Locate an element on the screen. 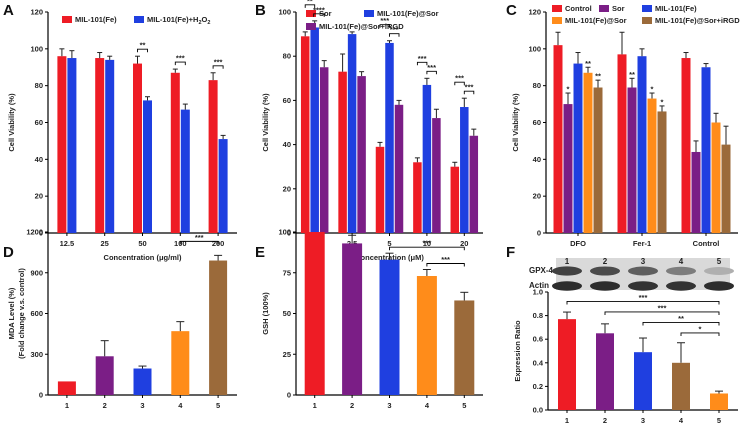 The height and width of the screenshot is (430, 753). y-tick-label: 120 is located at coordinates (534, 12).